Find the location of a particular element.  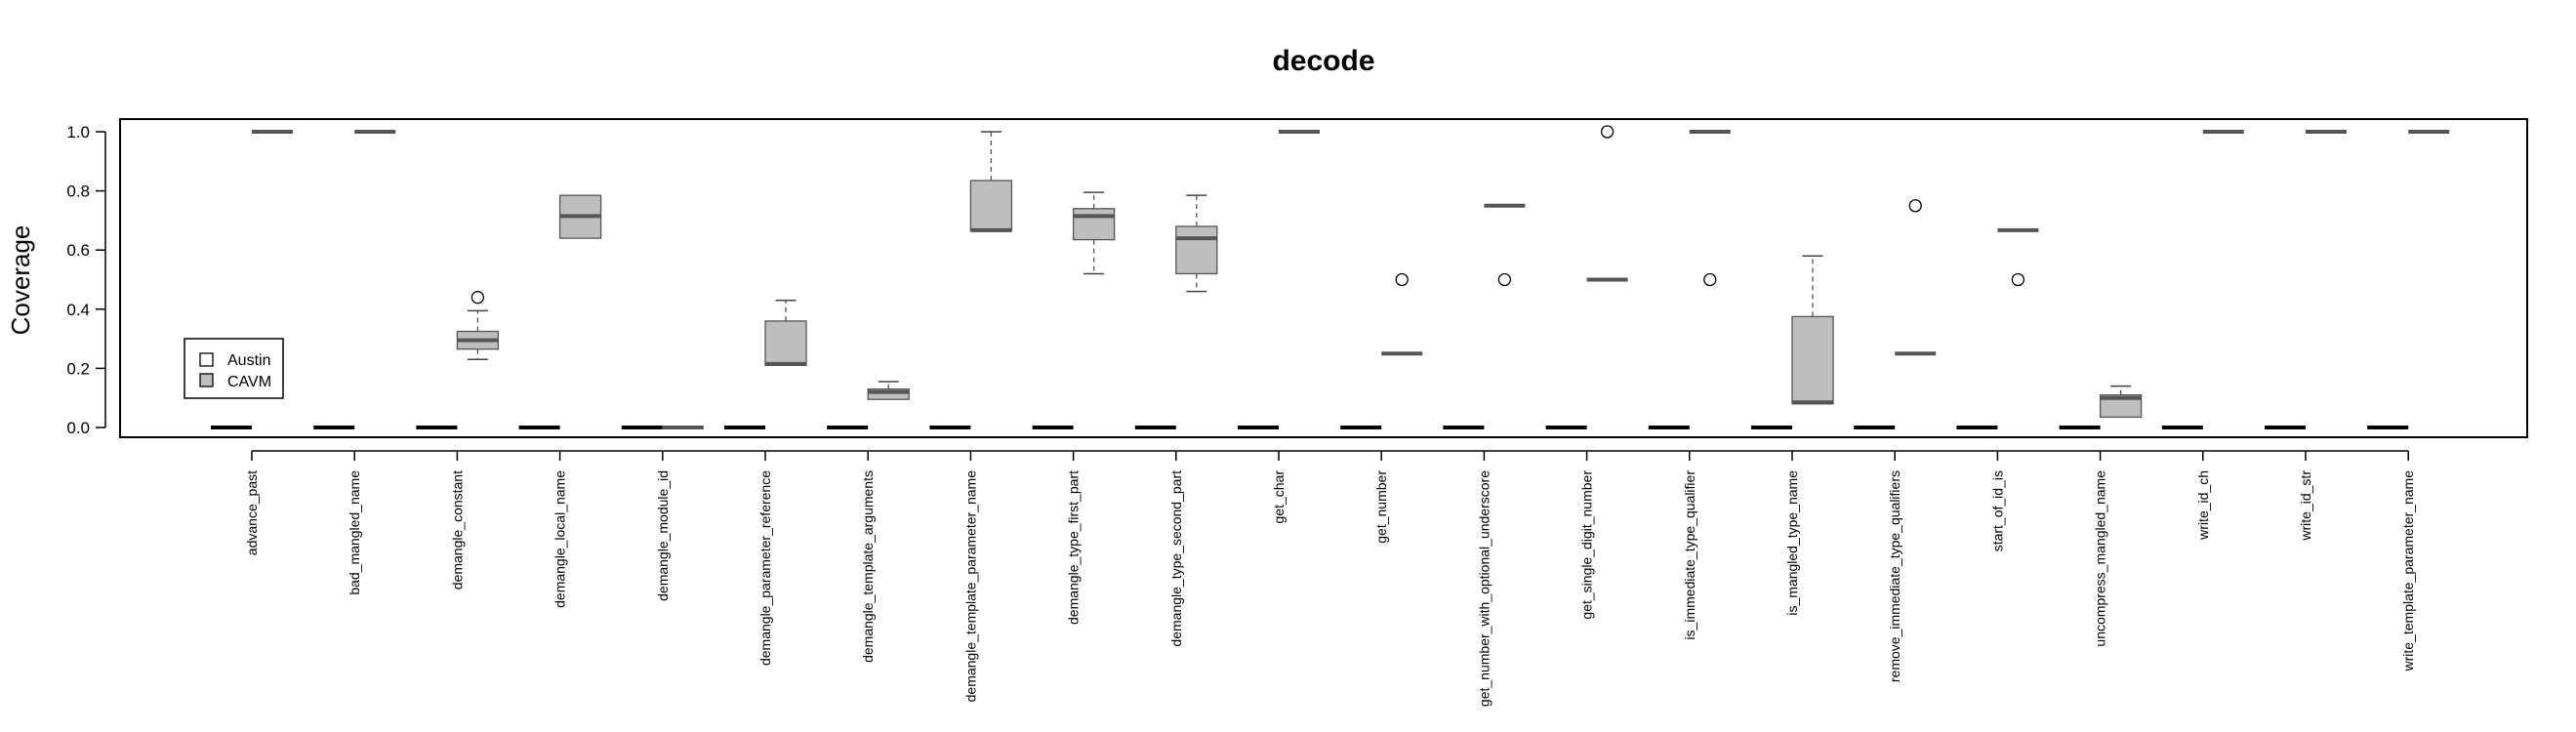

legend-box is located at coordinates (234, 368).